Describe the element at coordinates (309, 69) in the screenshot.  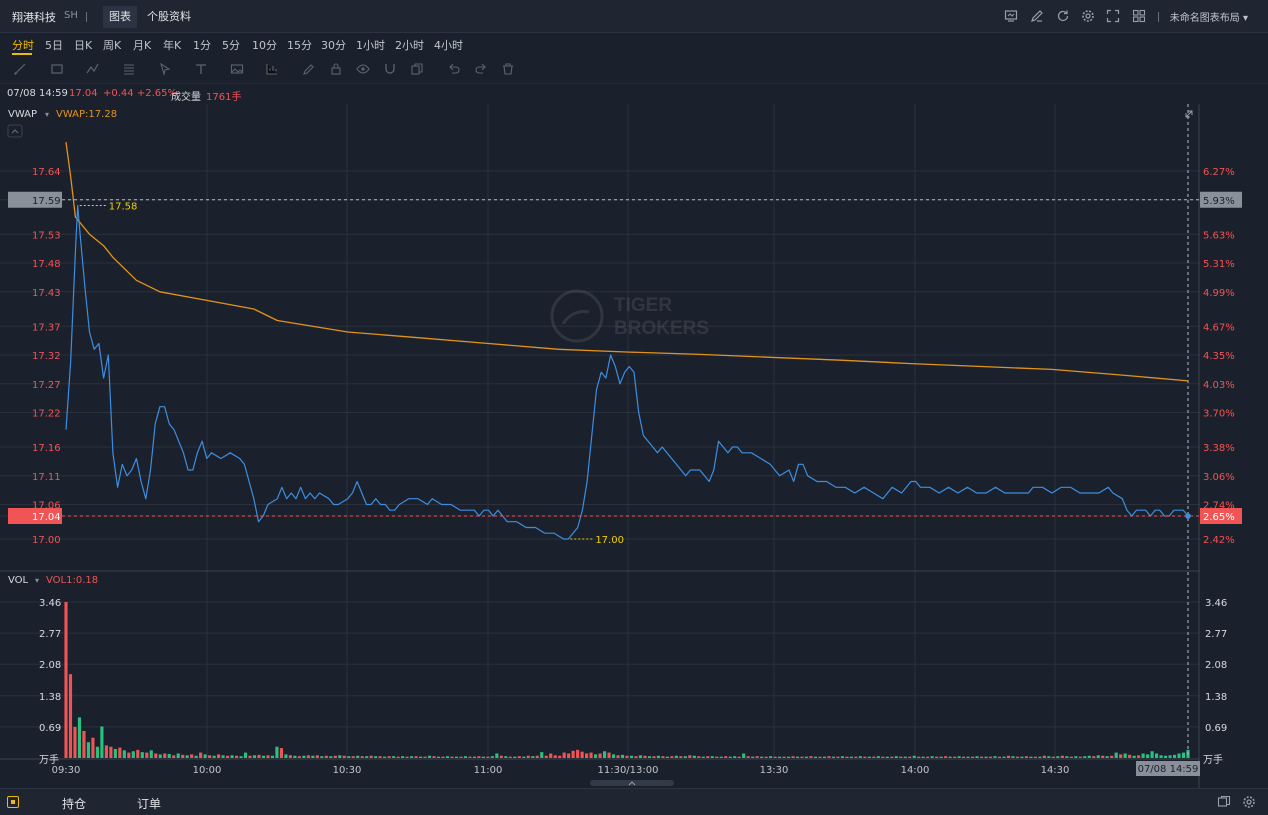
I see `pen-tool-icon` at that location.